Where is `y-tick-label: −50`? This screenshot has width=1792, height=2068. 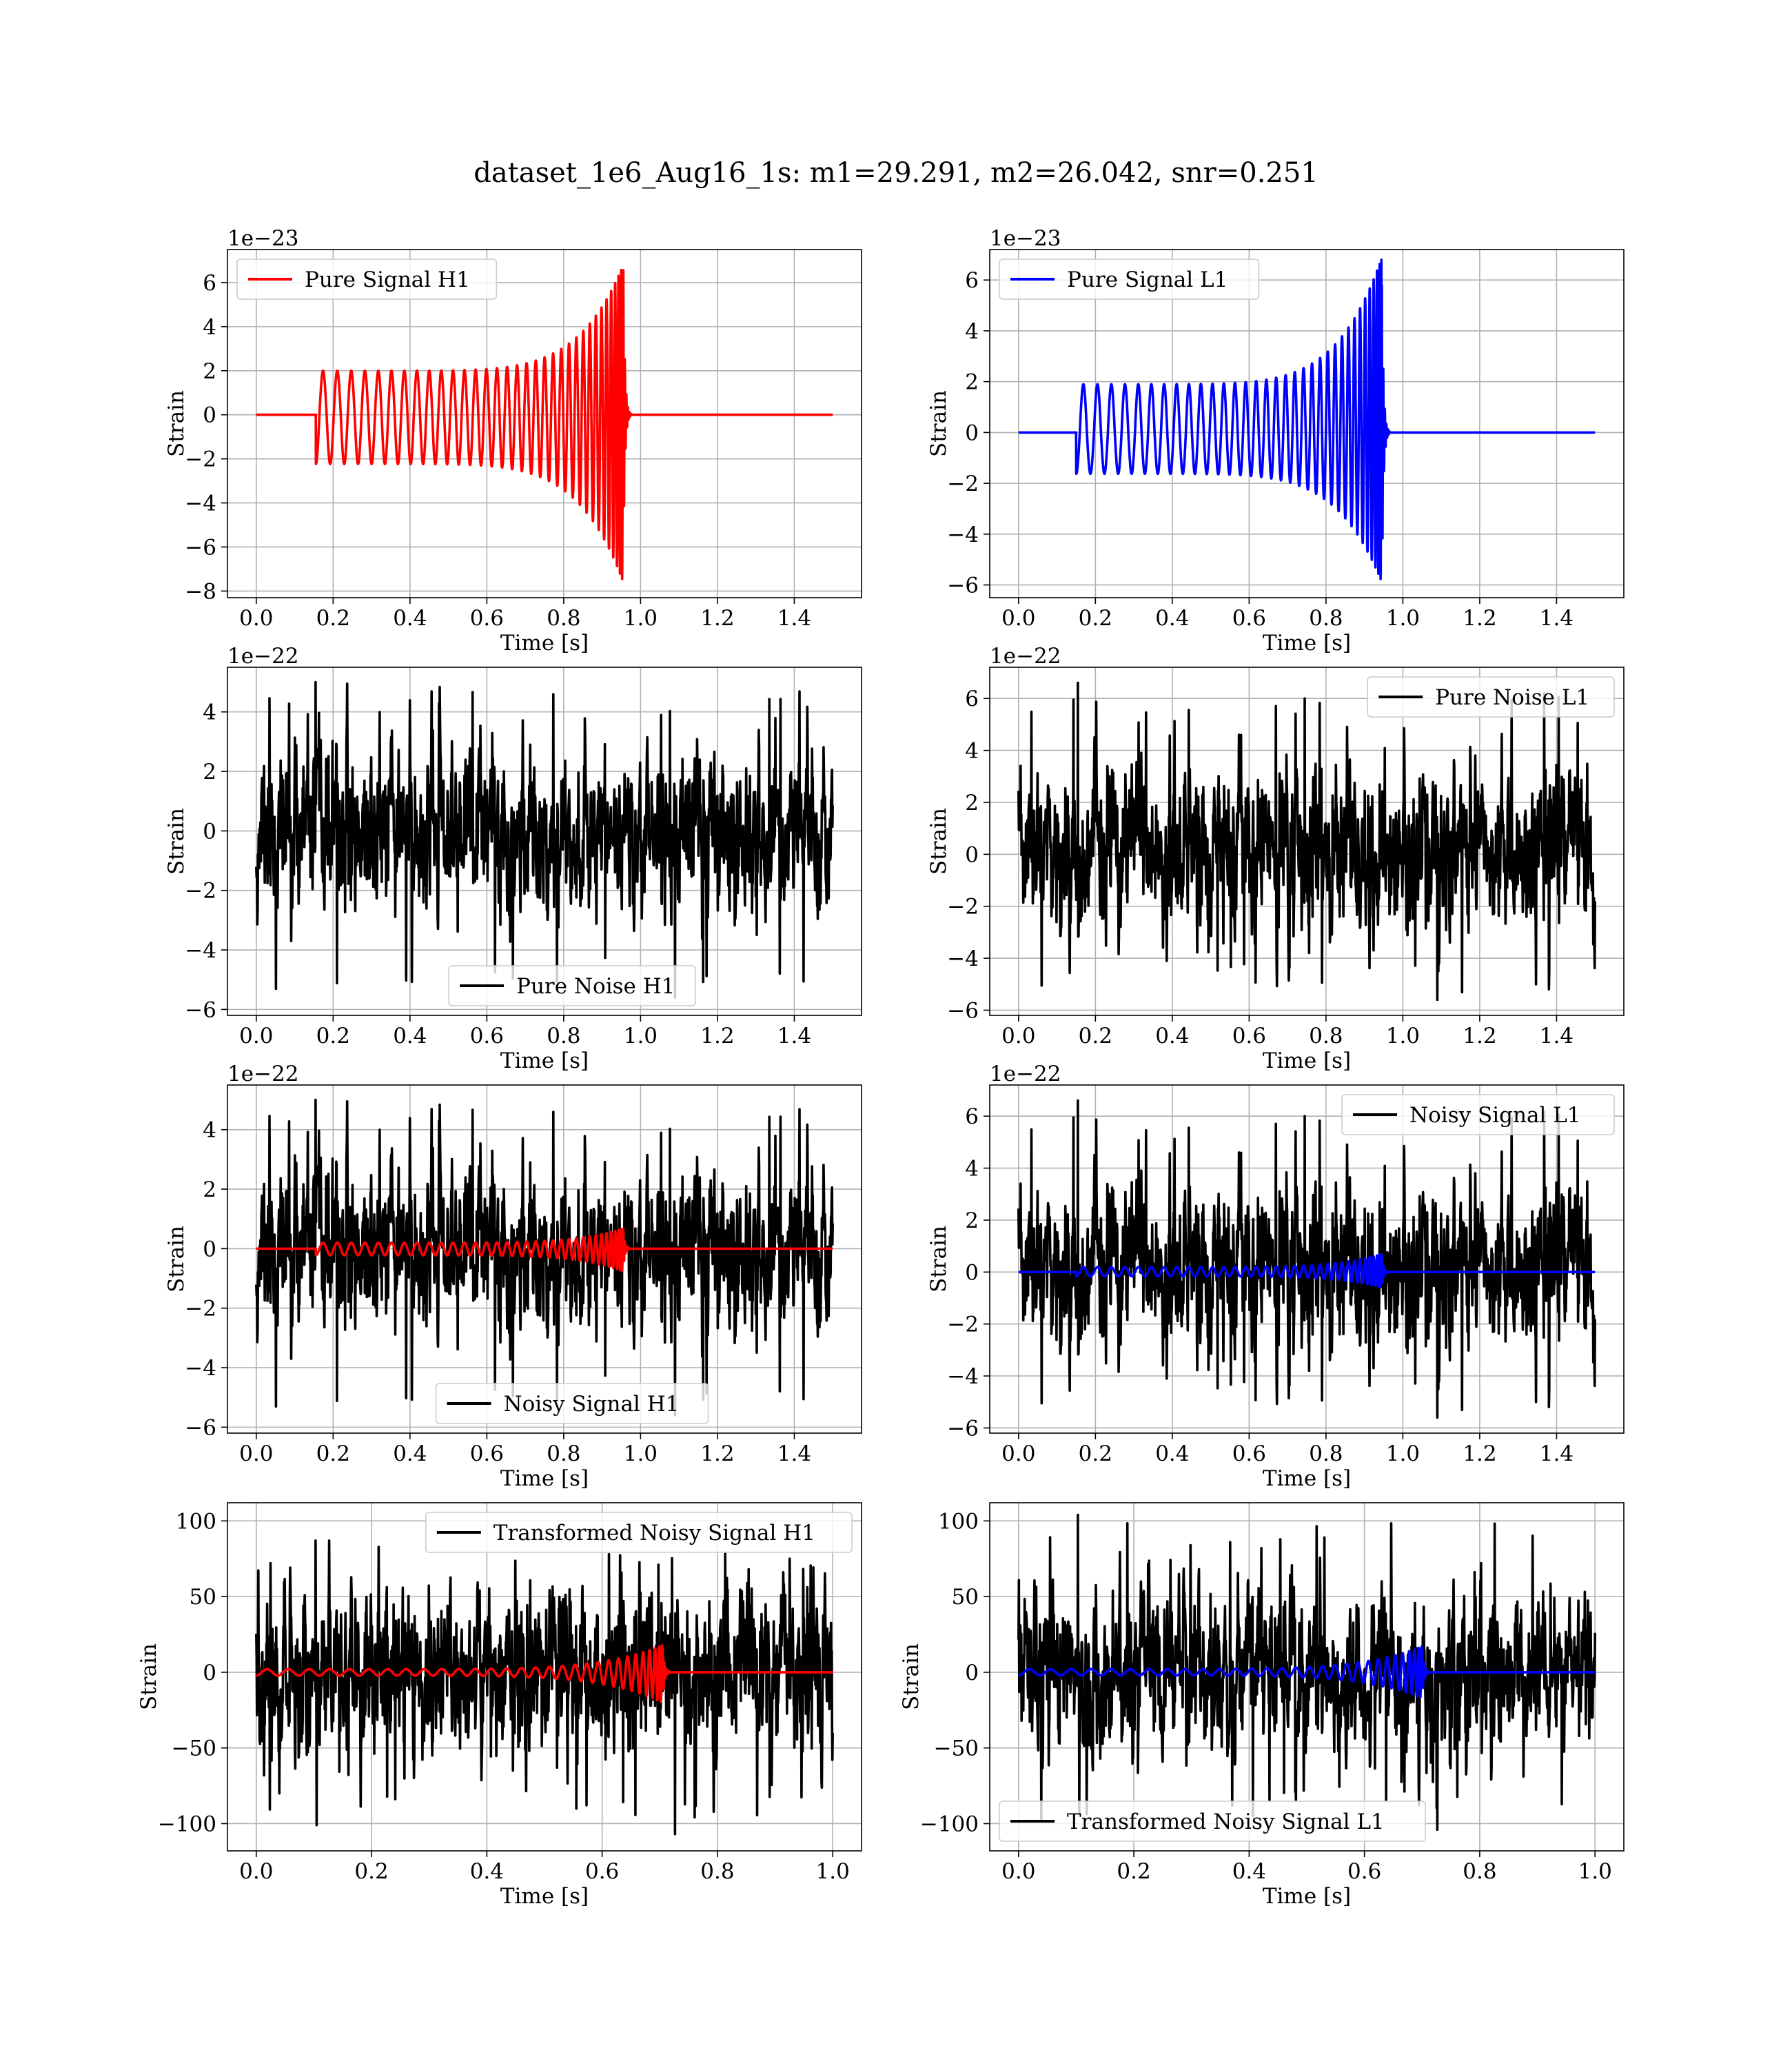 y-tick-label: −50 is located at coordinates (194, 1748).